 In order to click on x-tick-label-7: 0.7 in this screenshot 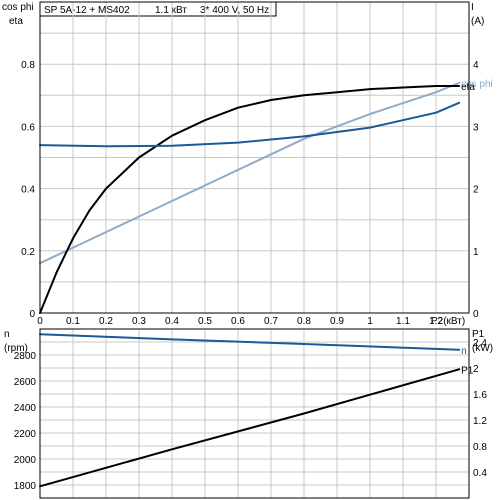, I will do `click(271, 321)`.